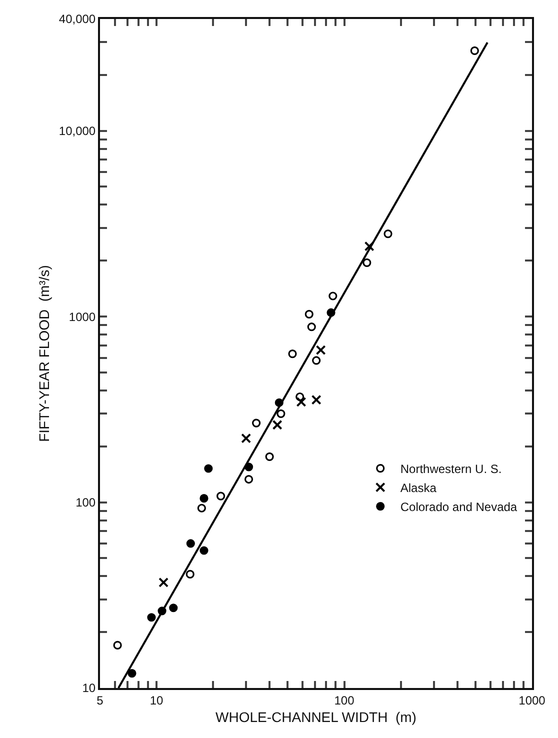 The height and width of the screenshot is (738, 558). What do you see at coordinates (77, 131) in the screenshot?
I see `y-tick-label: 10,000` at bounding box center [77, 131].